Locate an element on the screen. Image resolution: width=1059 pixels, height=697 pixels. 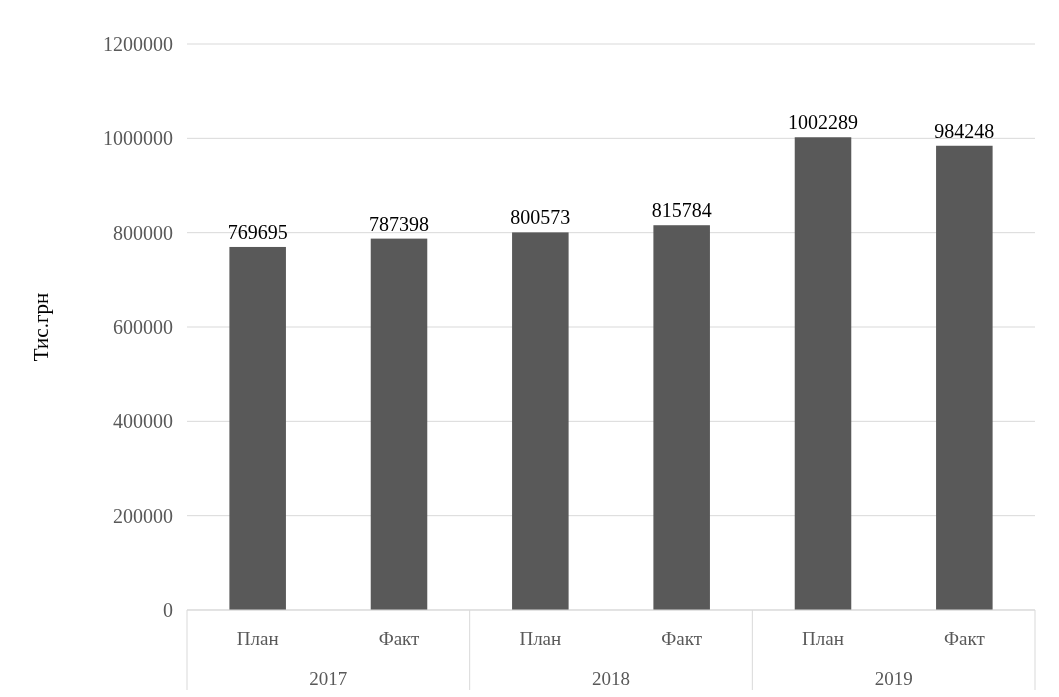
y-tick-label: 400000 is located at coordinates (143, 421).